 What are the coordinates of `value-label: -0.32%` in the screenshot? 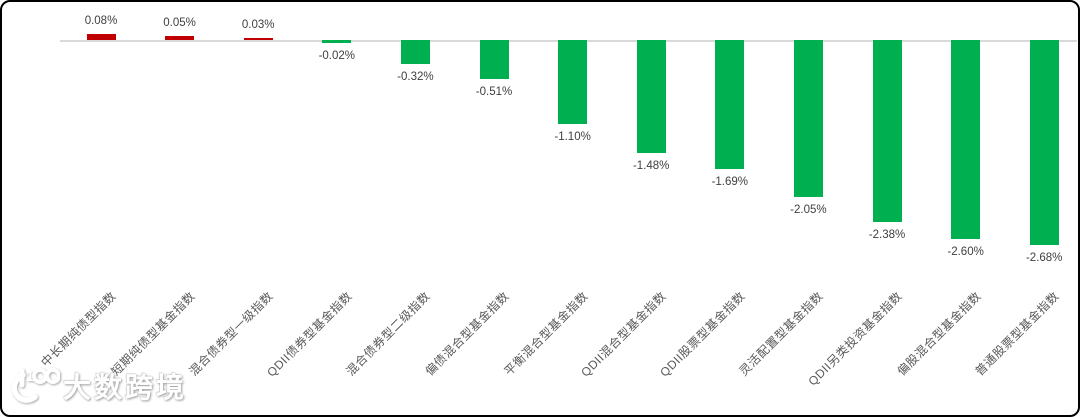 It's located at (415, 77).